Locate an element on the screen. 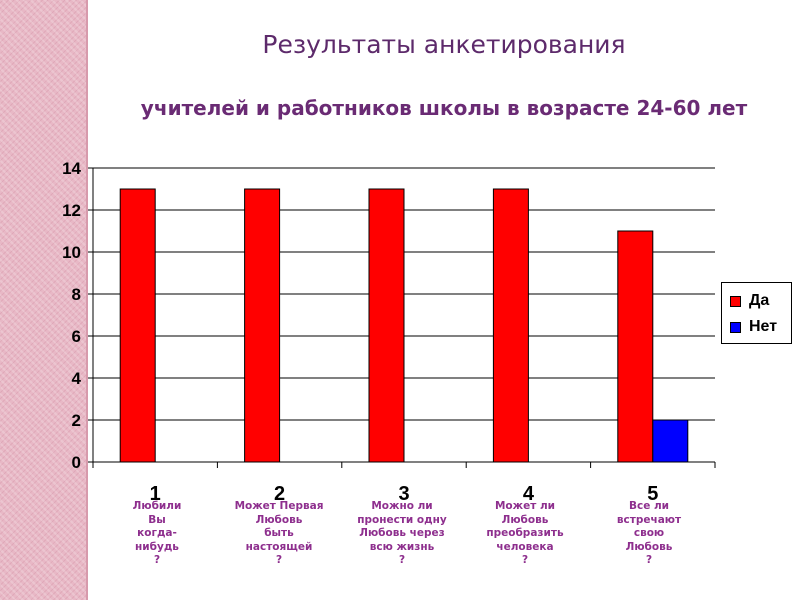 The image size is (800, 600). page-title: Результаты анкетирования is located at coordinates (444, 44).